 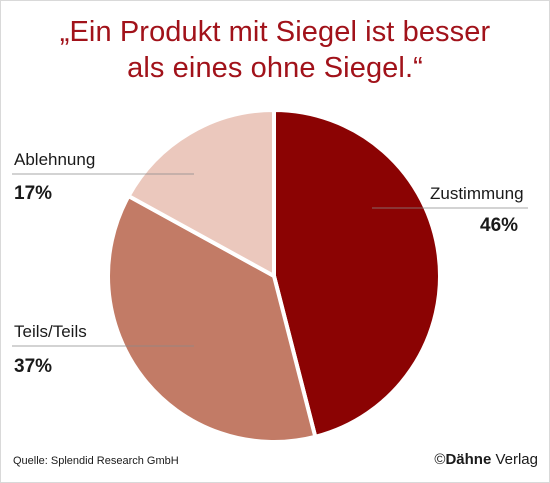 What do you see at coordinates (440, 459) in the screenshot?
I see `copyright-symbol: ©` at bounding box center [440, 459].